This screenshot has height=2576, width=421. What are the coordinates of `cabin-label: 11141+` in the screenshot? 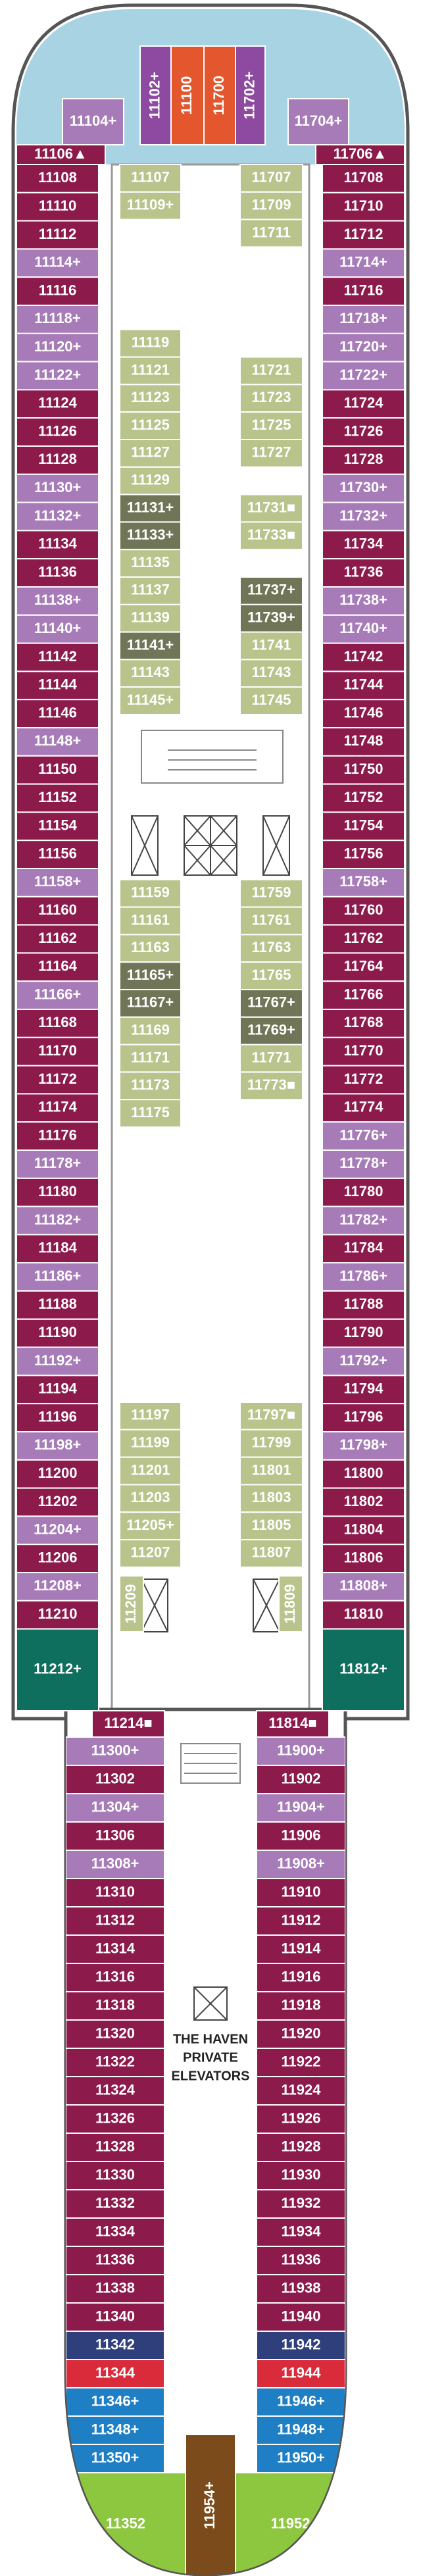 It's located at (150, 644).